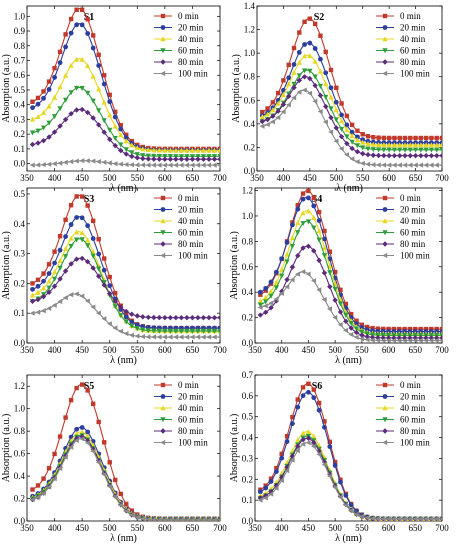 The height and width of the screenshot is (550, 458). I want to click on x-tick-label: 550, so click(362, 350).